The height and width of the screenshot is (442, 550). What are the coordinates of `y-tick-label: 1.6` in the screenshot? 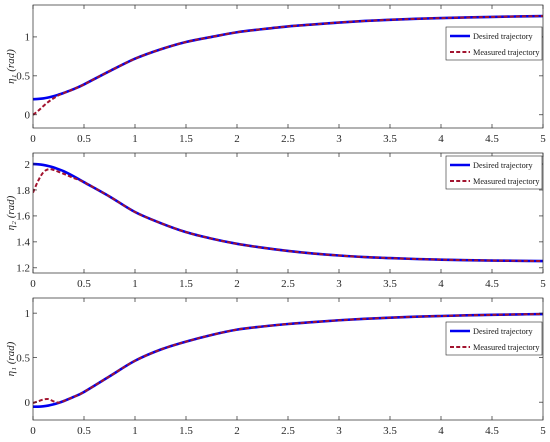 It's located at (23, 217).